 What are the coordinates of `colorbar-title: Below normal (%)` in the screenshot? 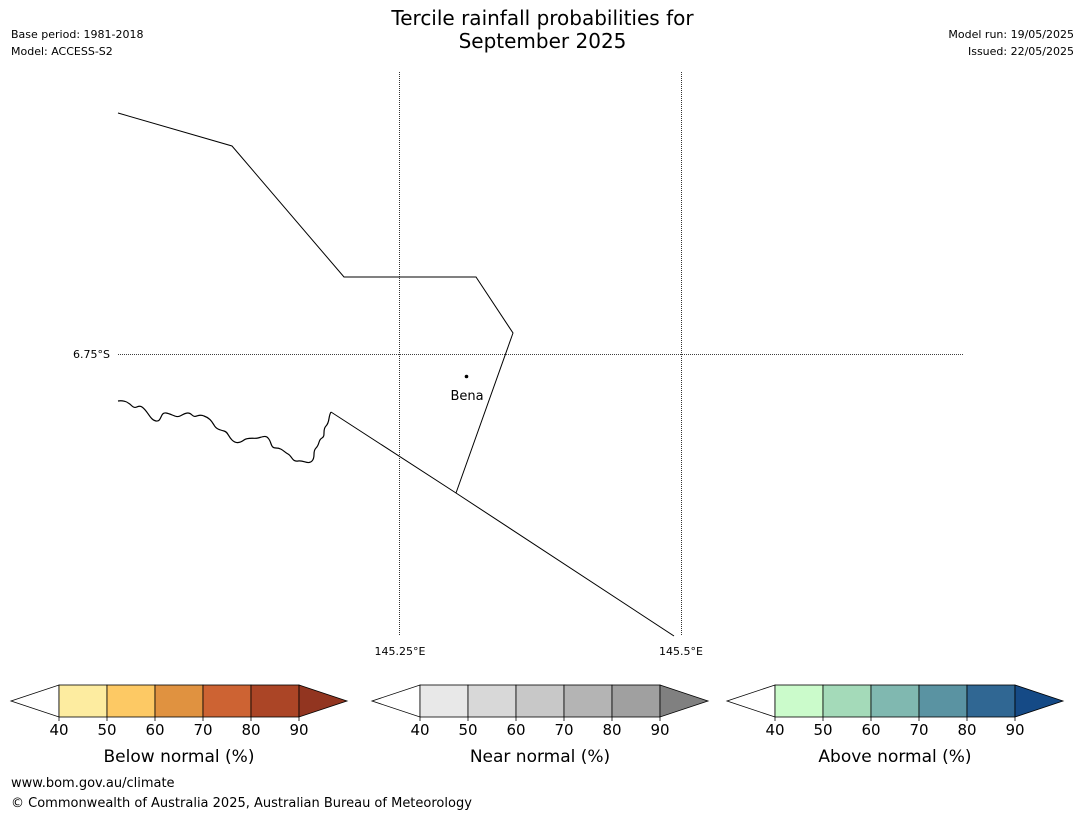 It's located at (179, 757).